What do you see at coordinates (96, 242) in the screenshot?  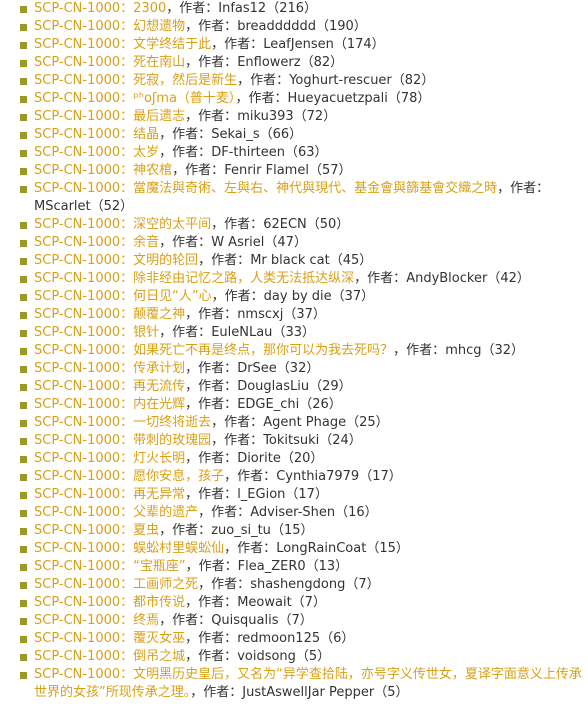 I see `article-link: SCP-CN-1000：余音` at bounding box center [96, 242].